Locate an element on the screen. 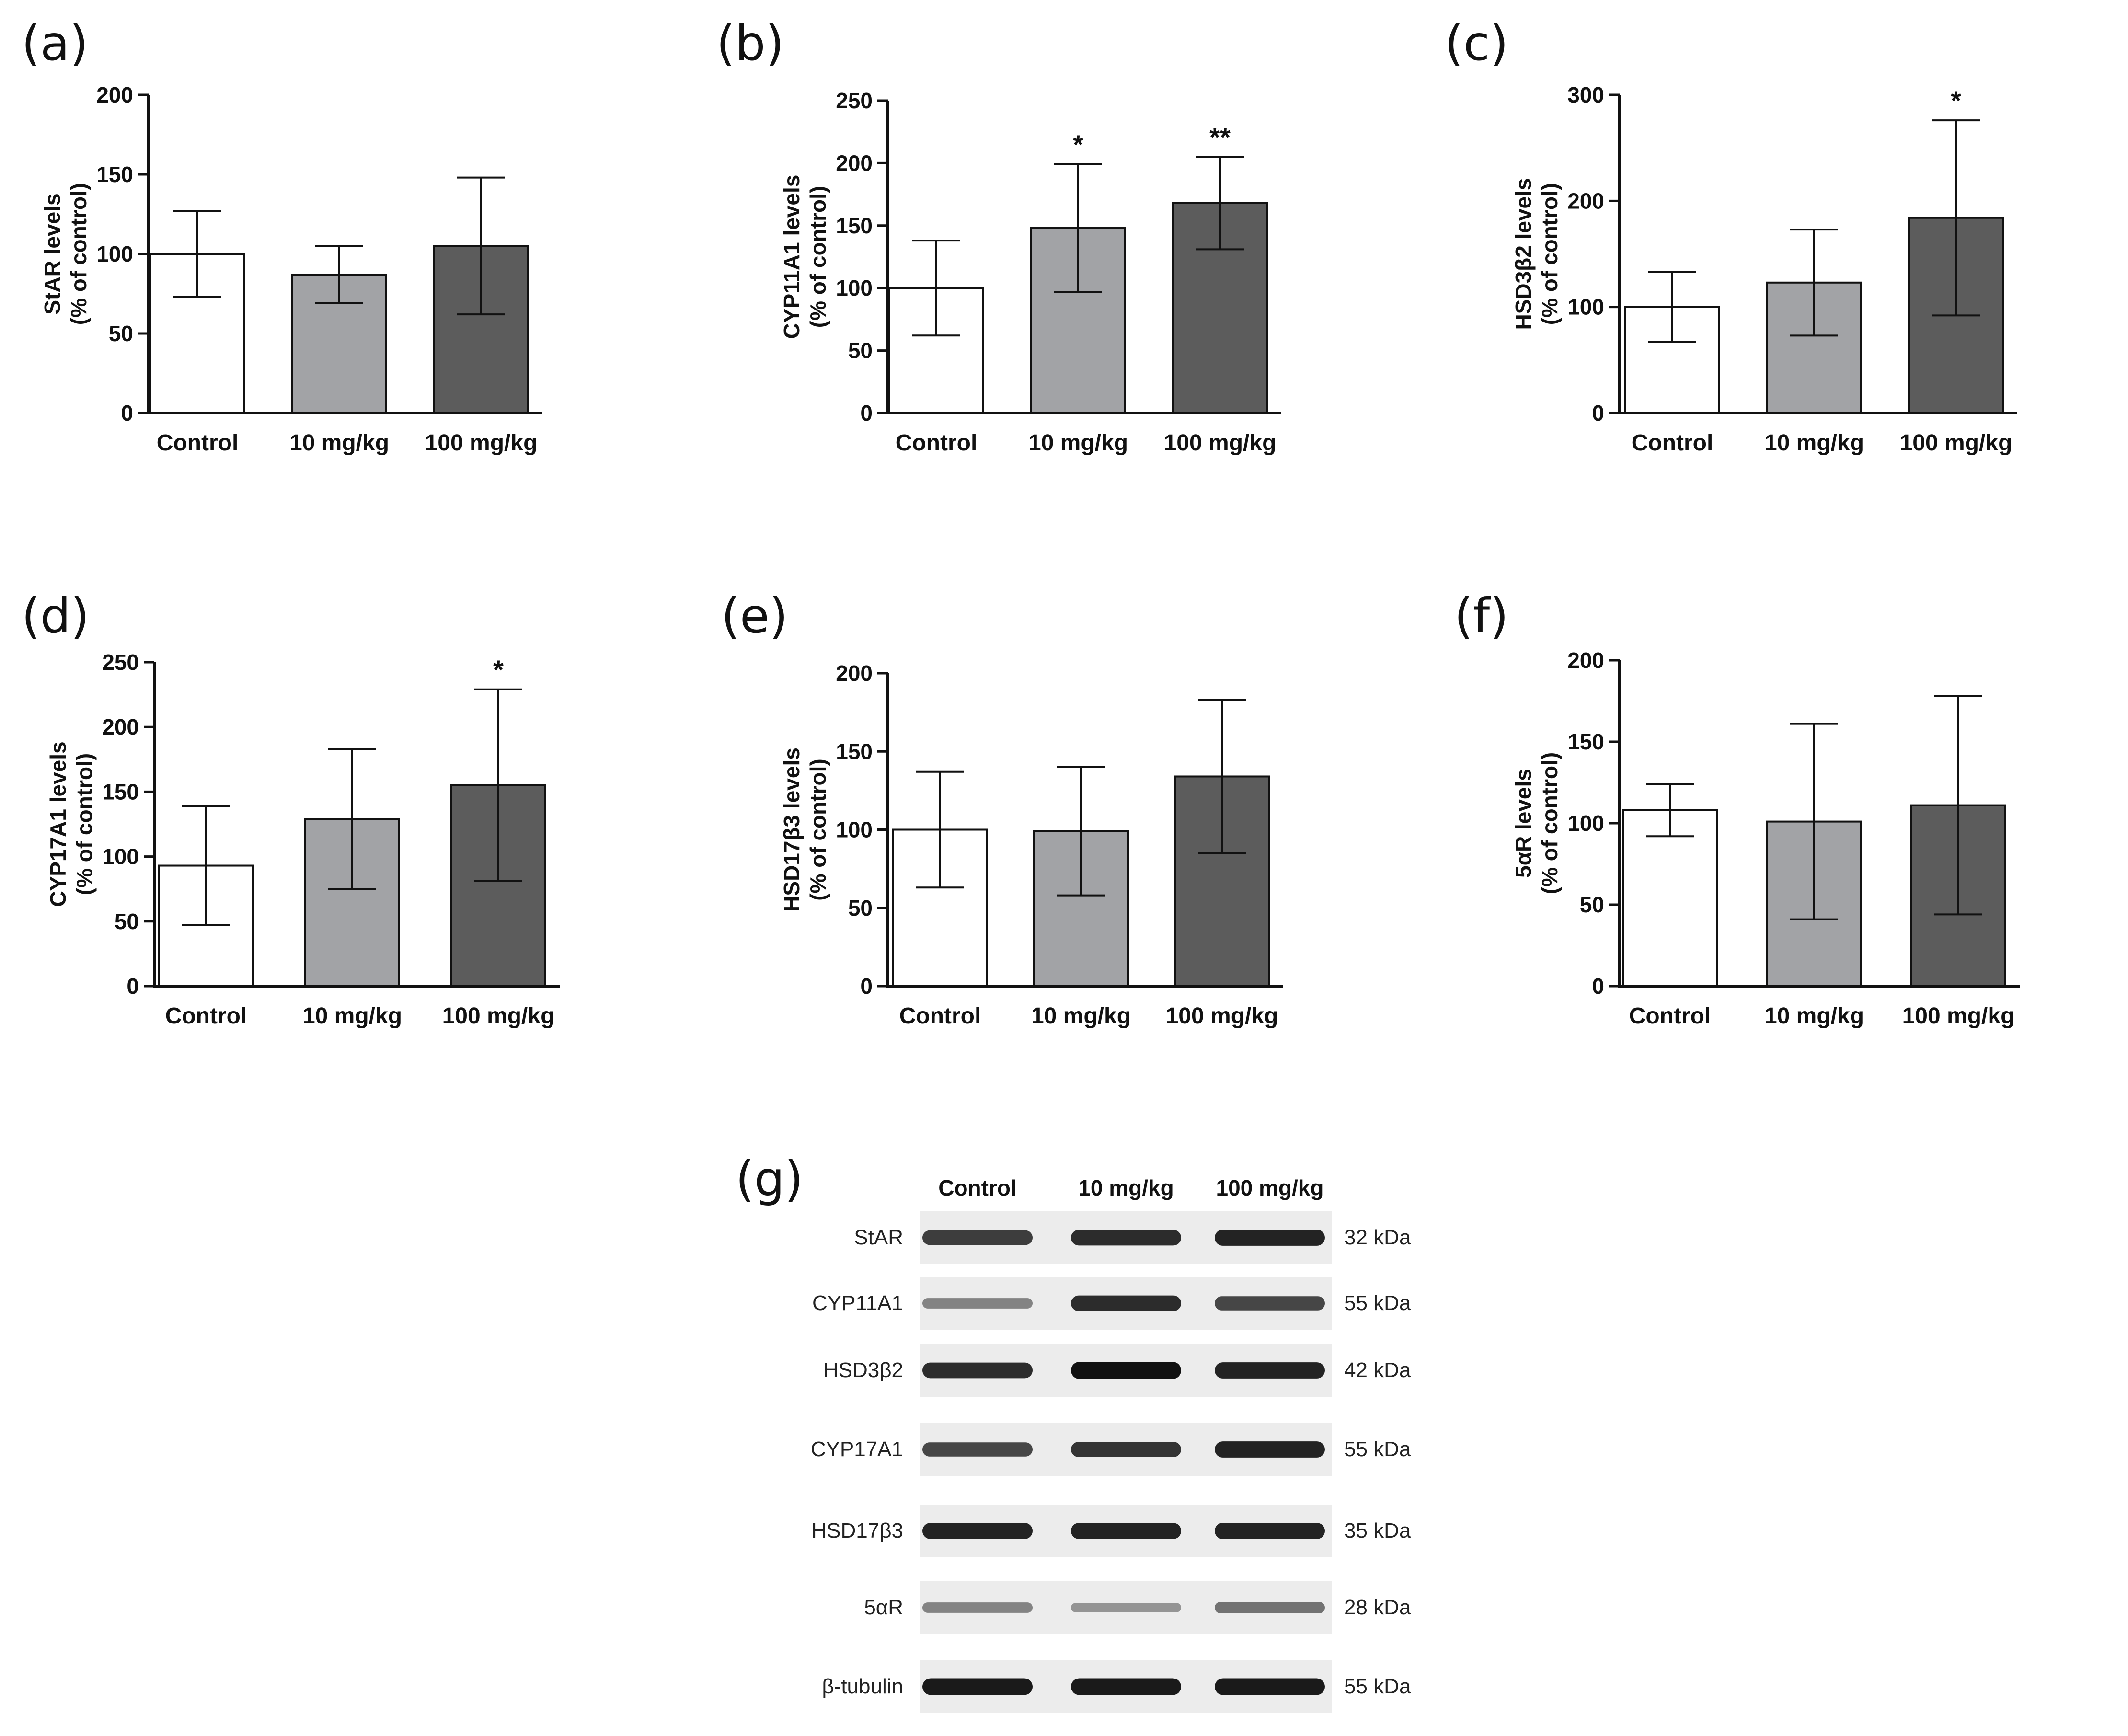 Image resolution: width=2128 pixels, height=1736 pixels. blot-lane-label: Control is located at coordinates (978, 1188).